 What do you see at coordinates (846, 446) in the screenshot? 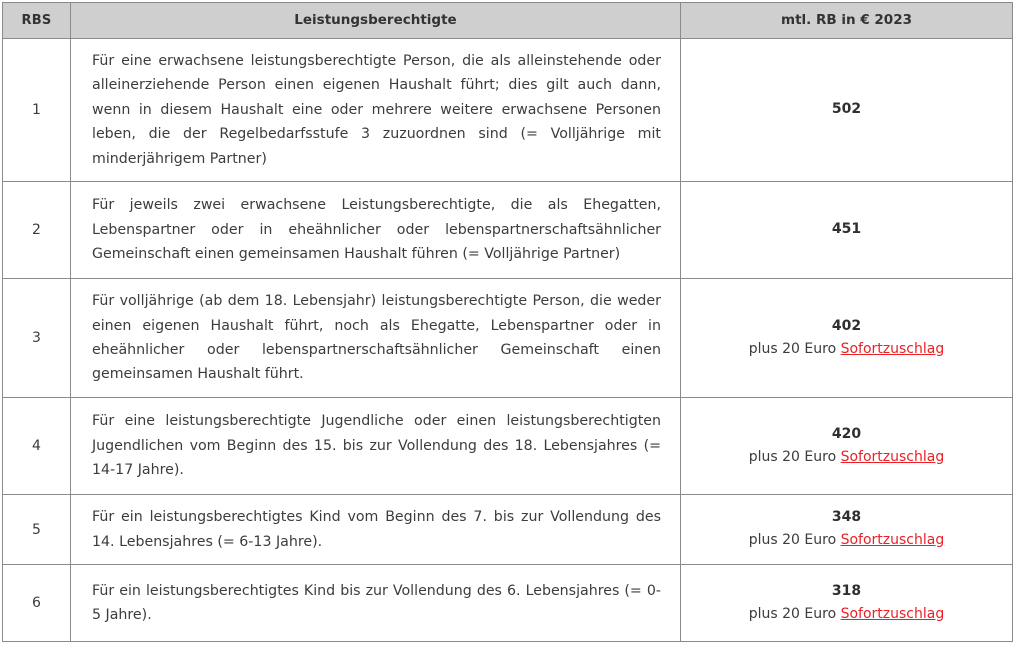
I see `cell-amount: 420 plus 20 Euro Sofortzuschlag` at bounding box center [846, 446].